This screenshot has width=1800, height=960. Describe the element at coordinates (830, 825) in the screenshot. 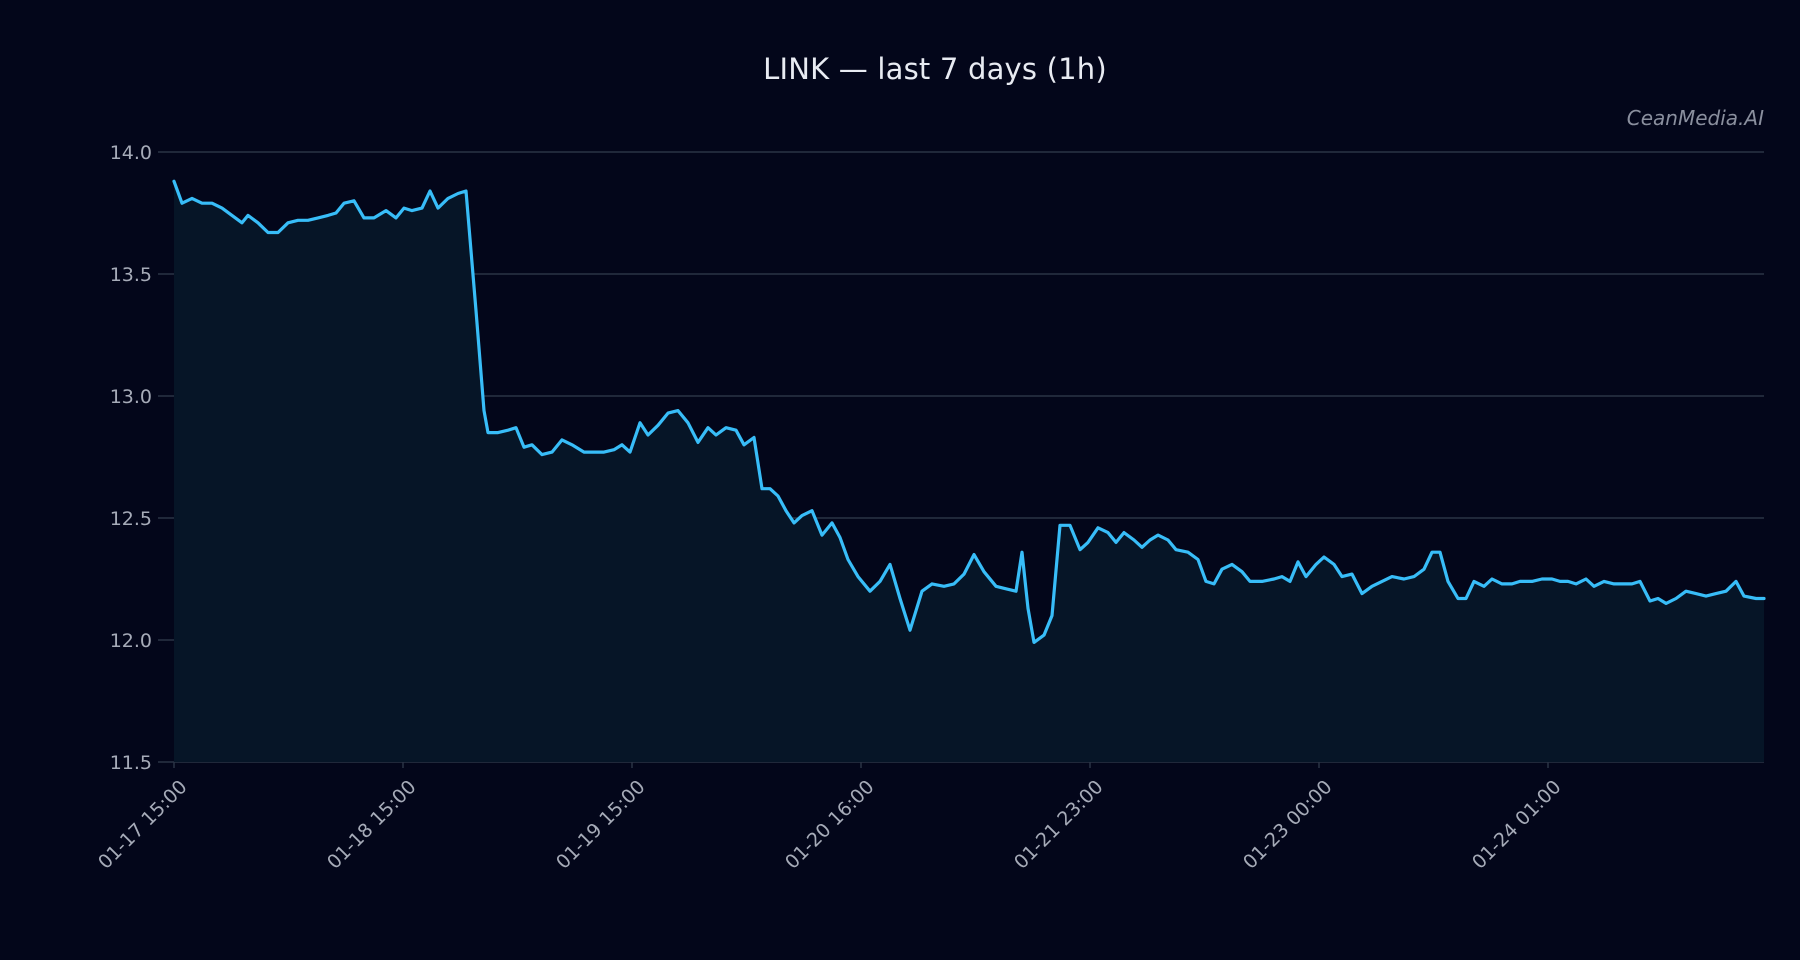

I see `x-tick-label: 01-20 16:00` at that location.